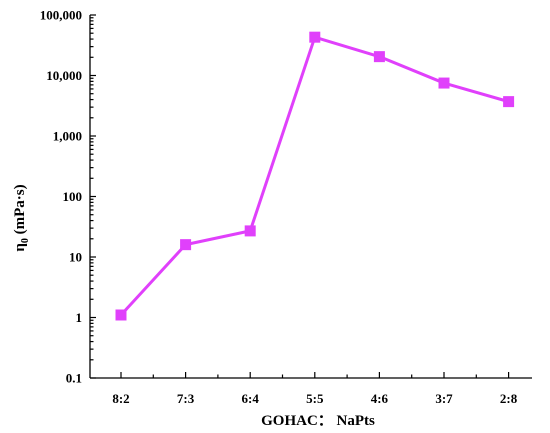 This screenshot has width=550, height=433. I want to click on y-tick-label: 1,000, so click(67, 136).